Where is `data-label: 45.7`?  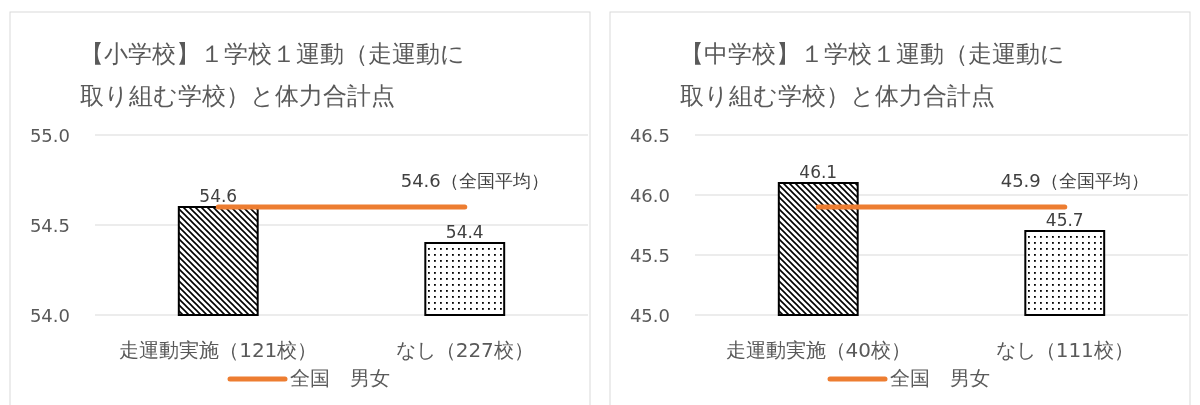 data-label: 45.7 is located at coordinates (1064, 220).